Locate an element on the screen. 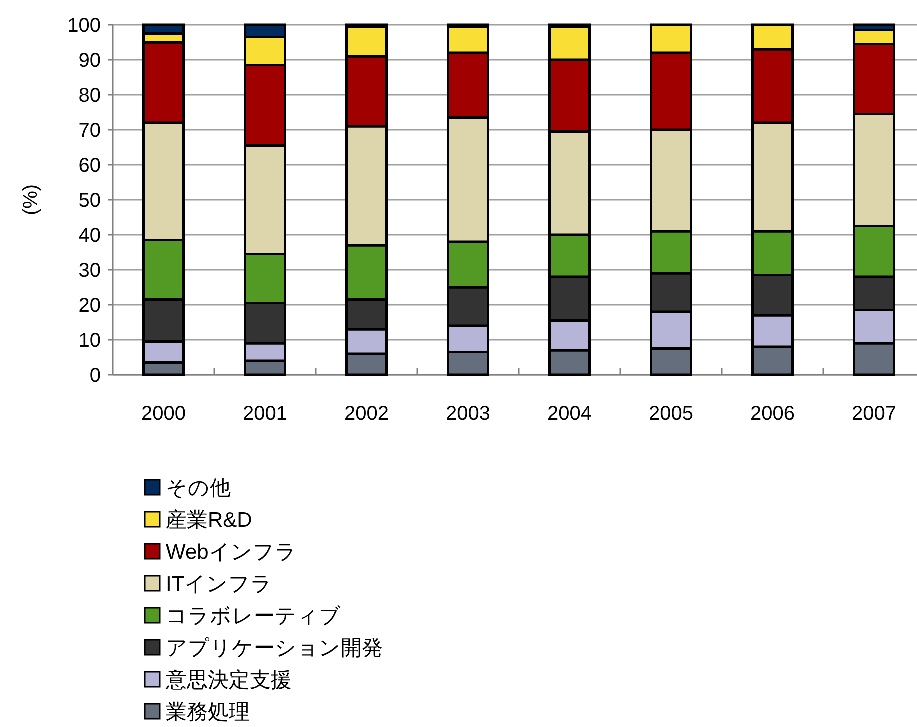 The height and width of the screenshot is (727, 917). x-tick-label: 2006 is located at coordinates (772, 414).